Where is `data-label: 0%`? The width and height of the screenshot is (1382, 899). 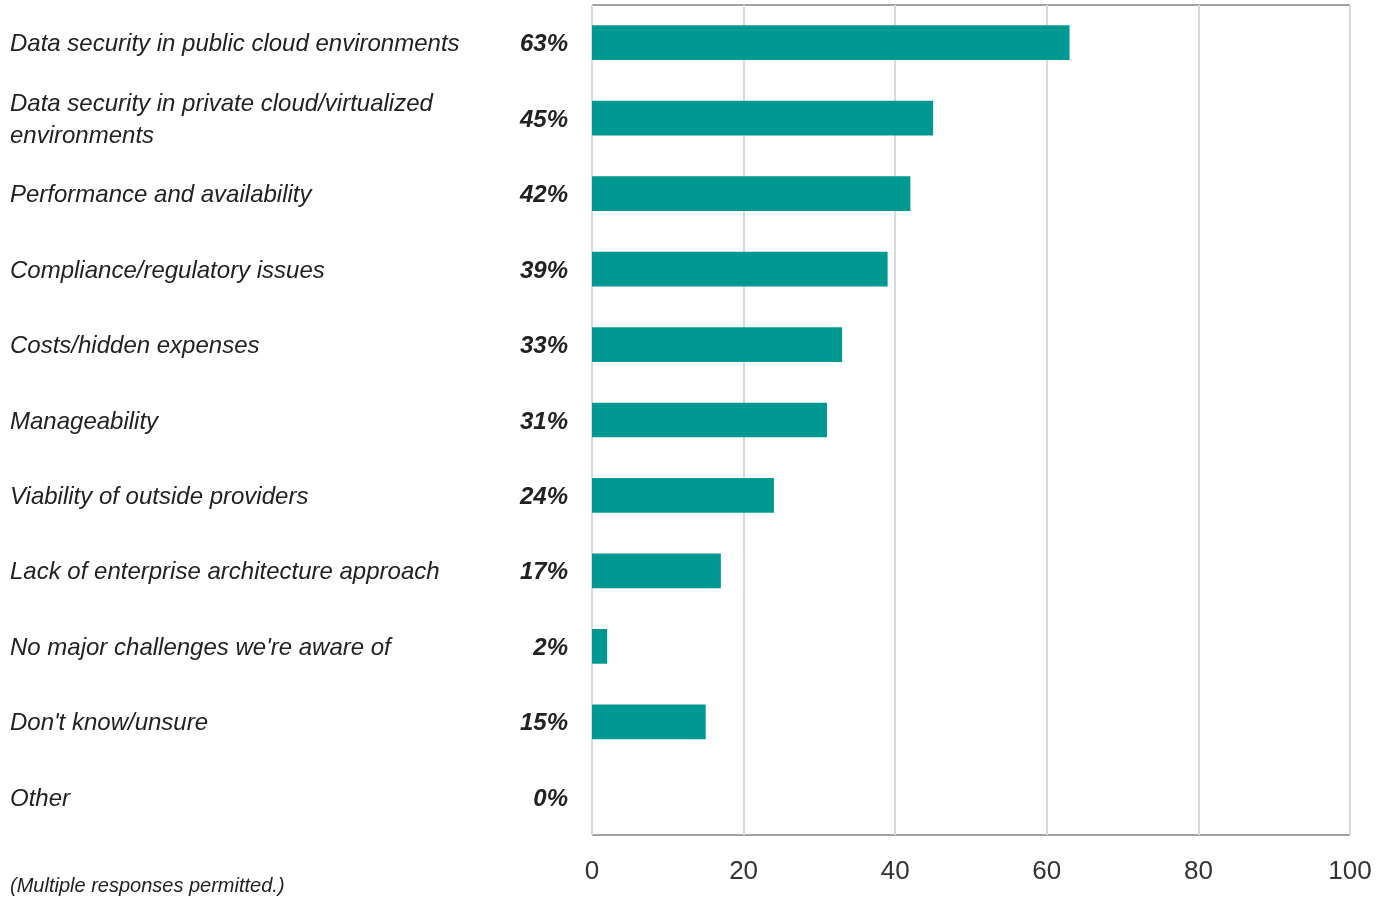
data-label: 0% is located at coordinates (550, 797).